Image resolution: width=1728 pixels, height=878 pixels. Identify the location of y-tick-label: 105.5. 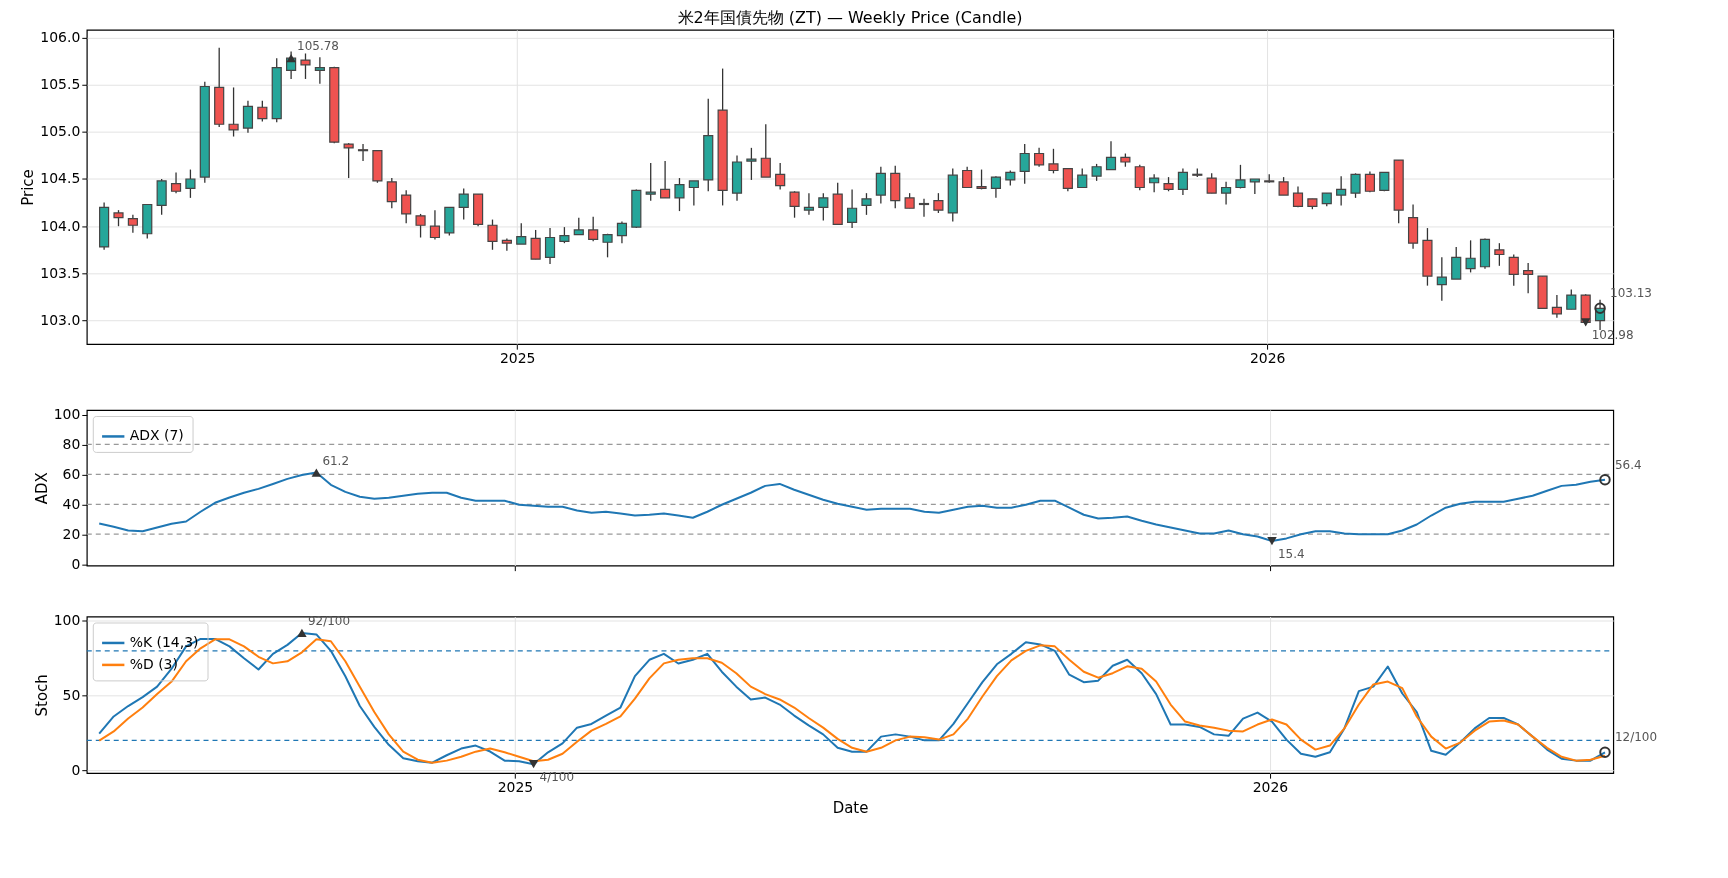
(60, 84).